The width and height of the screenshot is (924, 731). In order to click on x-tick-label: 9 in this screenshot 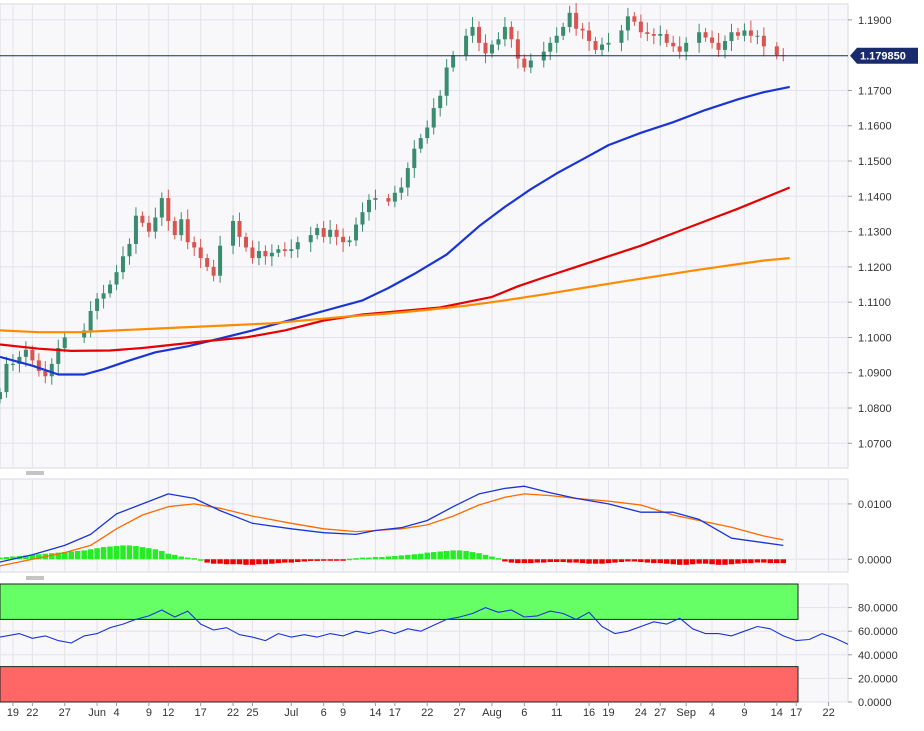, I will do `click(343, 713)`.